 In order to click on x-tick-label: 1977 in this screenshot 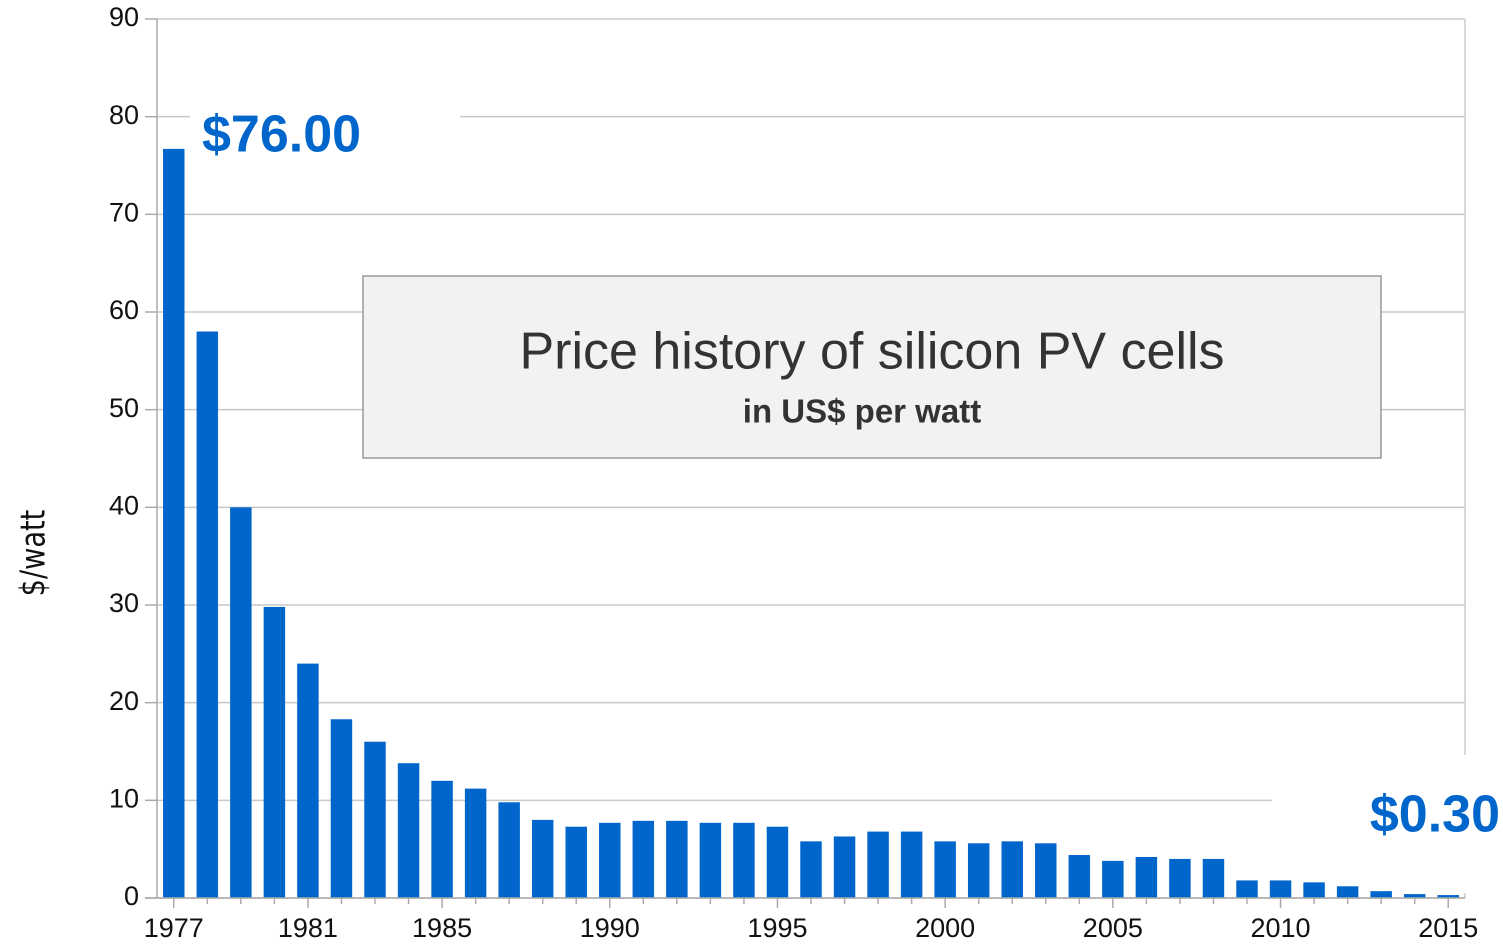, I will do `click(174, 928)`.